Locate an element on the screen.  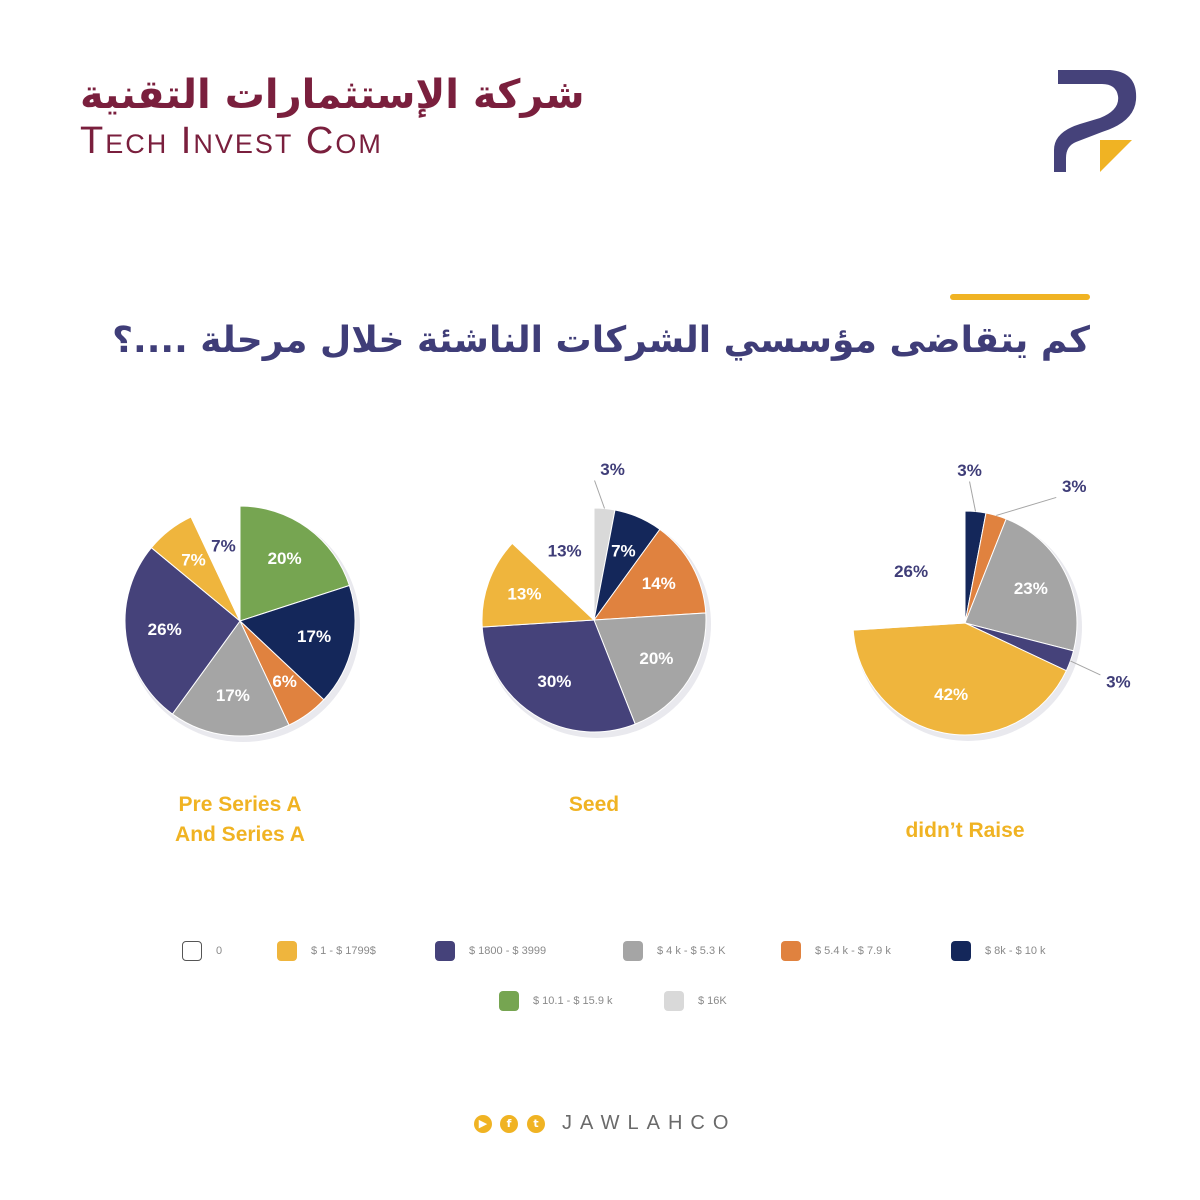
legend-item: $ 5.4 k - $ 7.9 k is located at coordinates (836, 951).